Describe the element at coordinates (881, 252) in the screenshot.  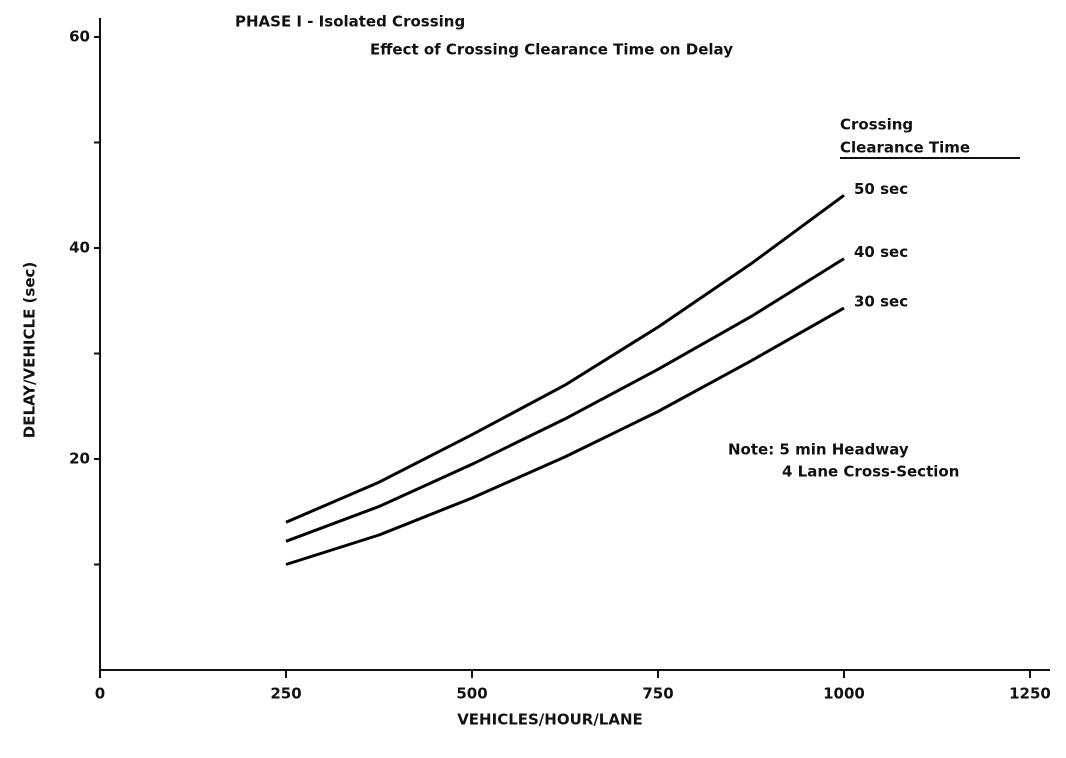
I see `series-label: 40 sec` at that location.